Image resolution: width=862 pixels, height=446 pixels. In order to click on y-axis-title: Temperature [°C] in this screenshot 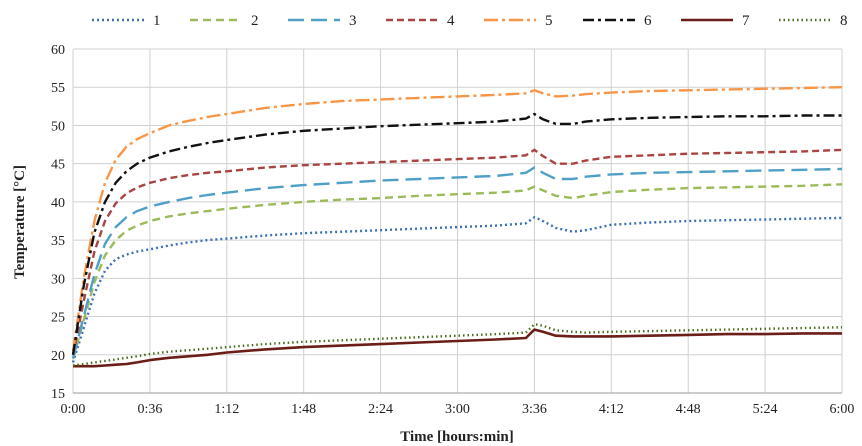, I will do `click(20, 222)`.